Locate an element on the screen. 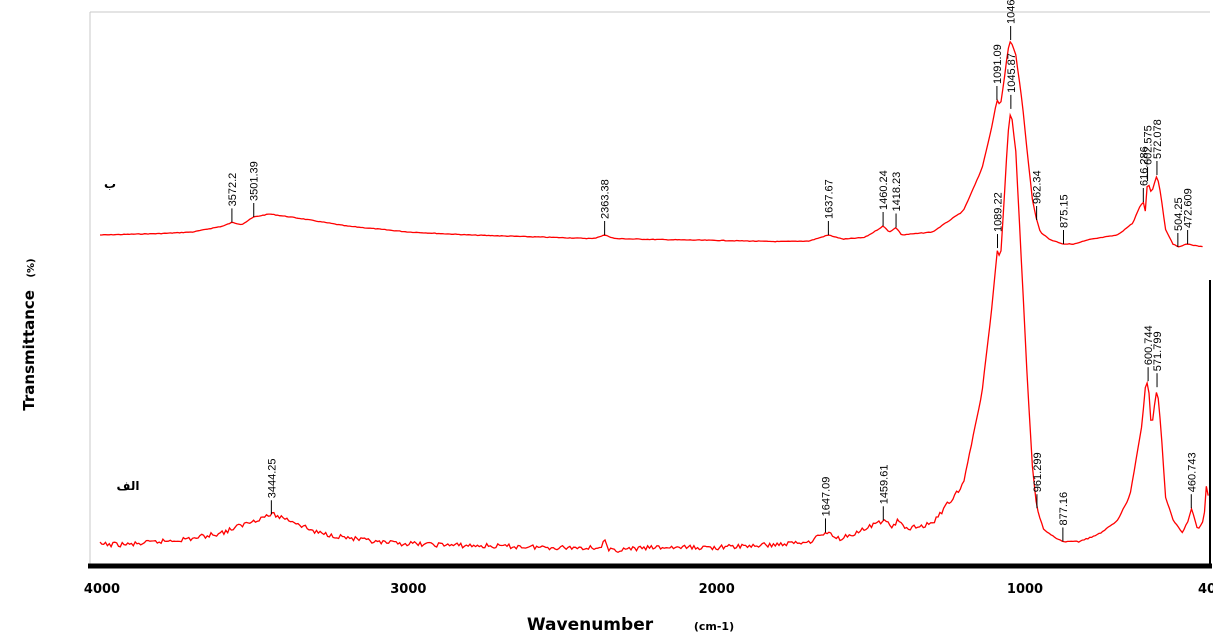  peak-label: 602.575 is located at coordinates (1149, 145).